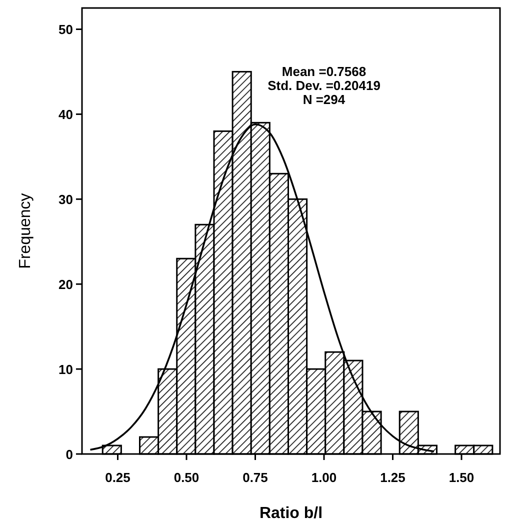 The height and width of the screenshot is (531, 507). What do you see at coordinates (291, 513) in the screenshot?
I see `x-axis-title: Ratio b/l` at bounding box center [291, 513].